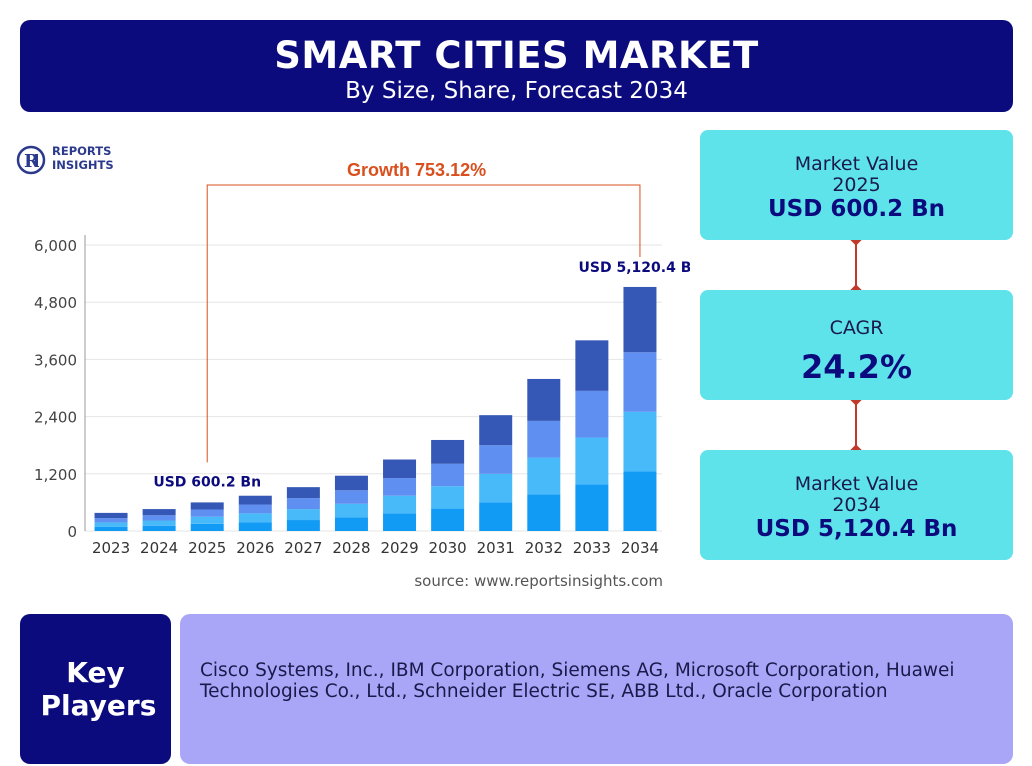  I want to click on y-tick-label: 2,400, so click(55, 418).